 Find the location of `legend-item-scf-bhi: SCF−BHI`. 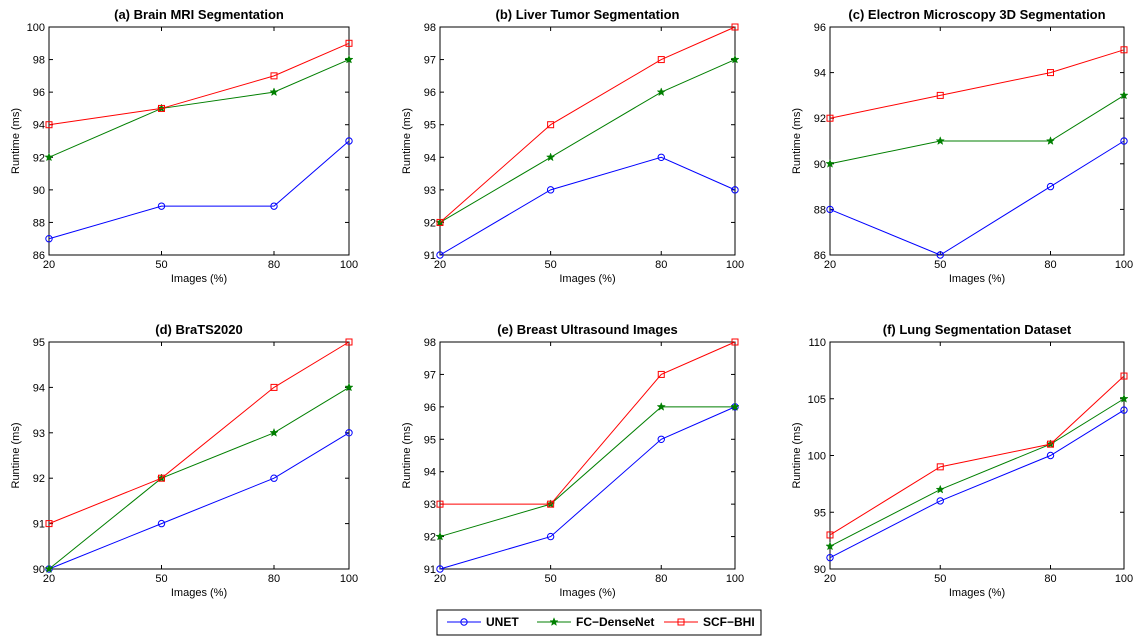

legend-item-scf-bhi: SCF−BHI is located at coordinates (709, 622).